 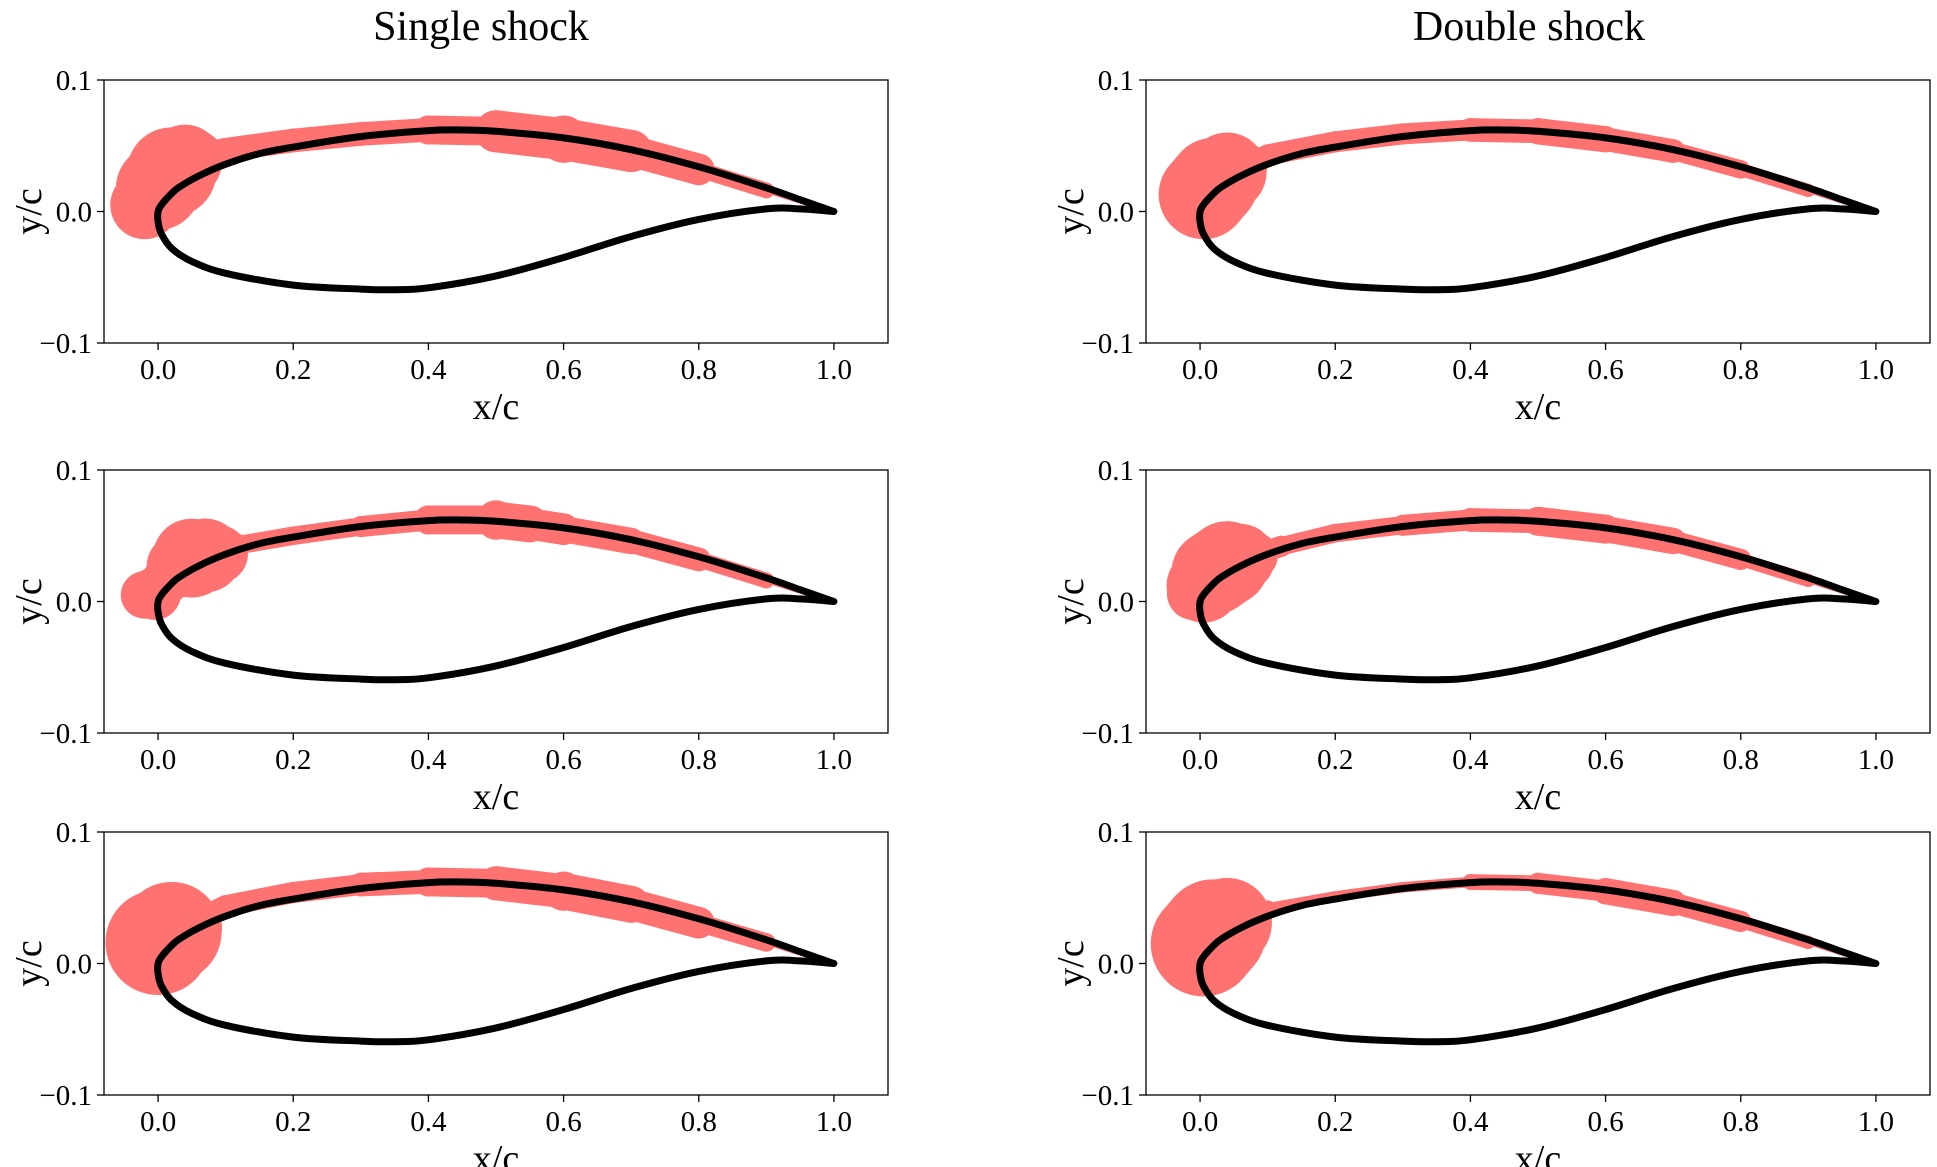 What do you see at coordinates (481, 27) in the screenshot?
I see `column-title-single-shock: Single shock` at bounding box center [481, 27].